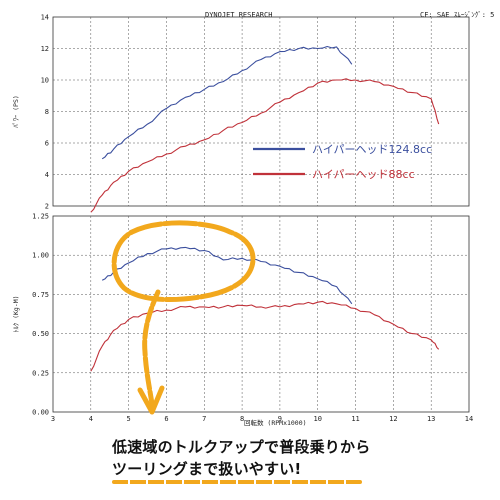  What do you see at coordinates (40, 217) in the screenshot?
I see `torque-y-tick-label: 1.25` at bounding box center [40, 217].